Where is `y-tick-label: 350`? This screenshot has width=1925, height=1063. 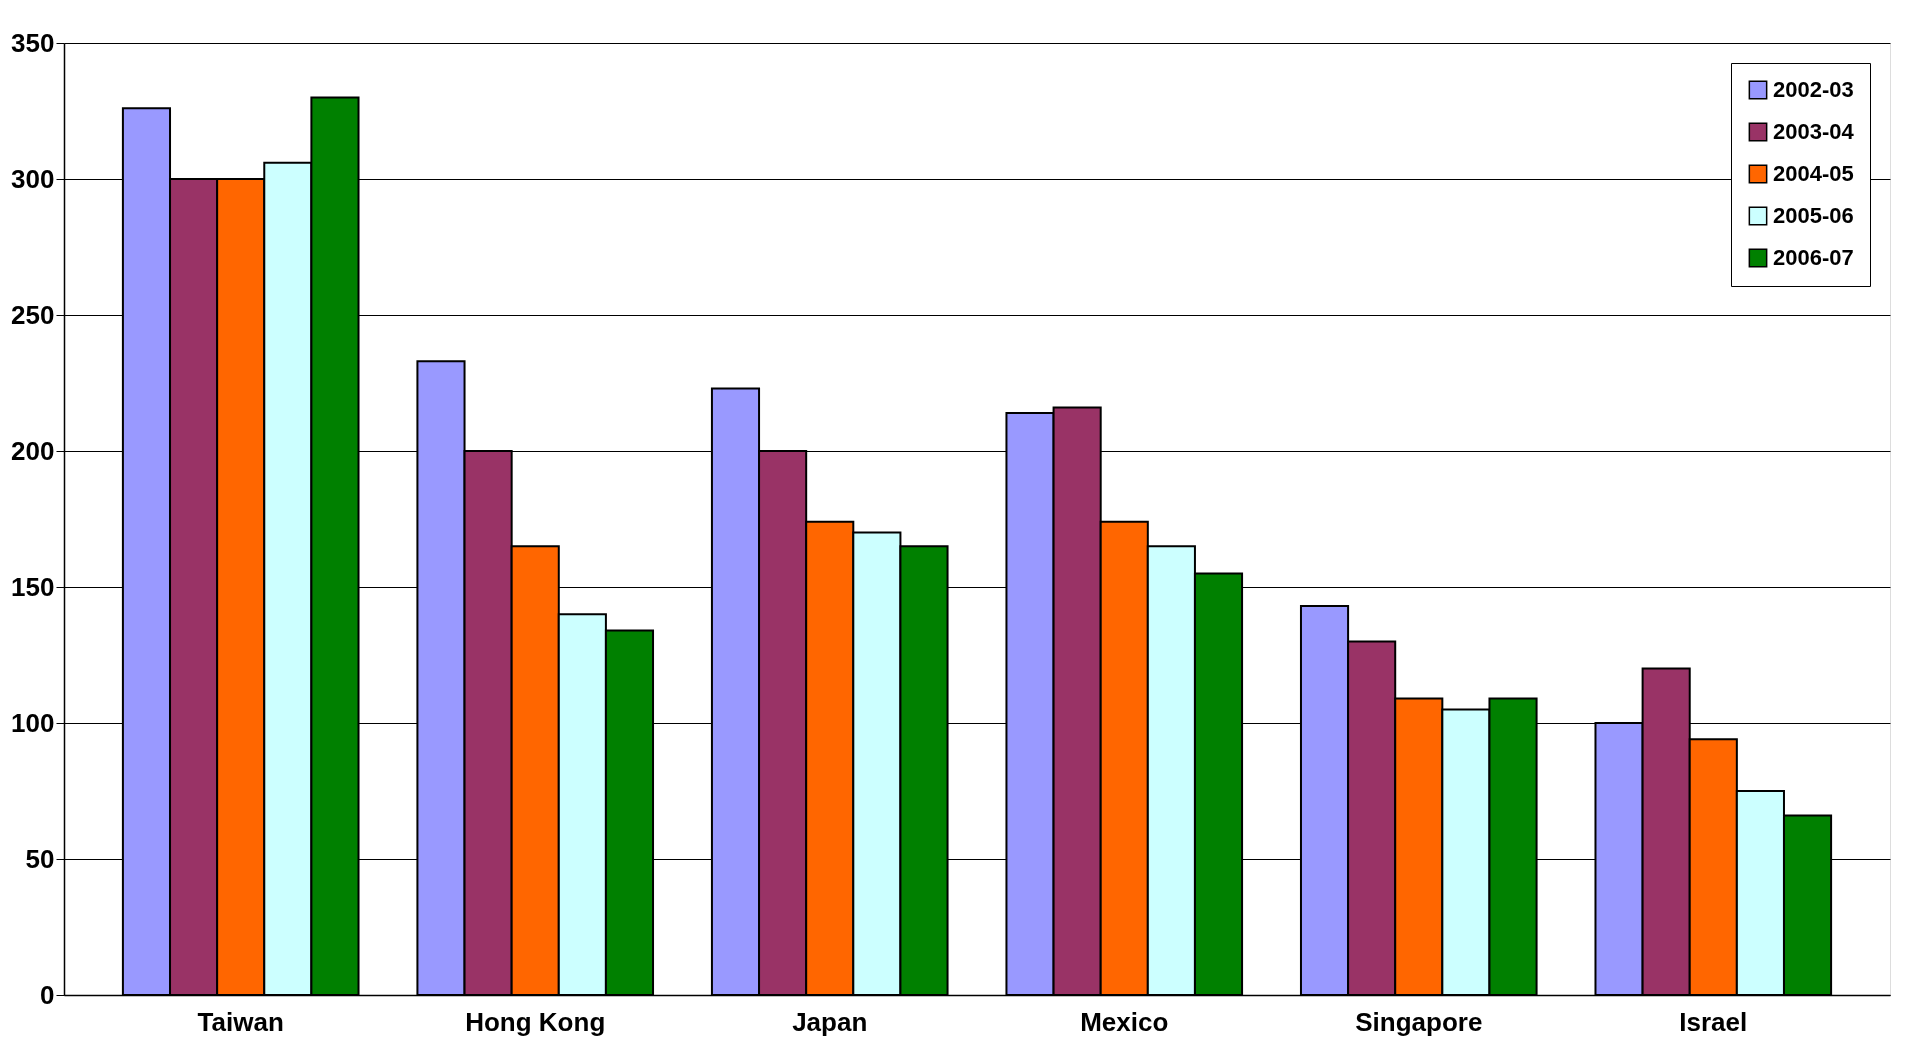
y-tick-label: 350 is located at coordinates (33, 42).